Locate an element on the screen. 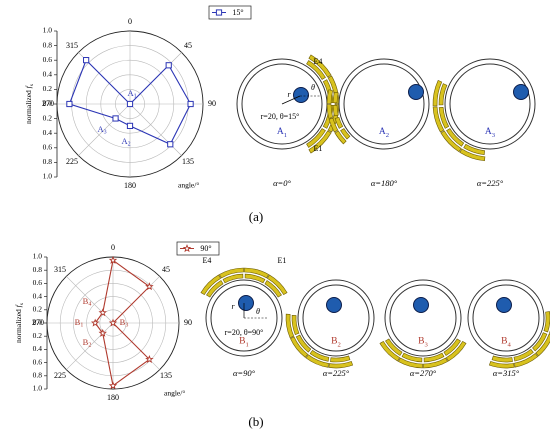  parameter-label: r=20, θ=90° is located at coordinates (244, 332).